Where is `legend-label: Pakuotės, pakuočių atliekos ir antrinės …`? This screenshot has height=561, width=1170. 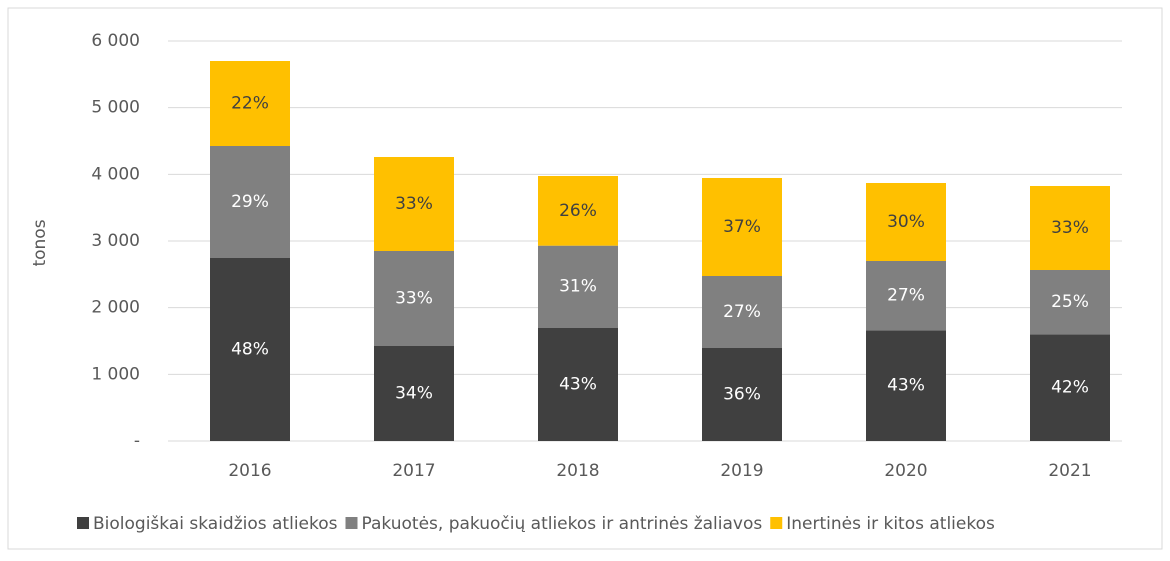
legend-label: Pakuotės, pakuočių atliekos ir antrinės … is located at coordinates (562, 524).